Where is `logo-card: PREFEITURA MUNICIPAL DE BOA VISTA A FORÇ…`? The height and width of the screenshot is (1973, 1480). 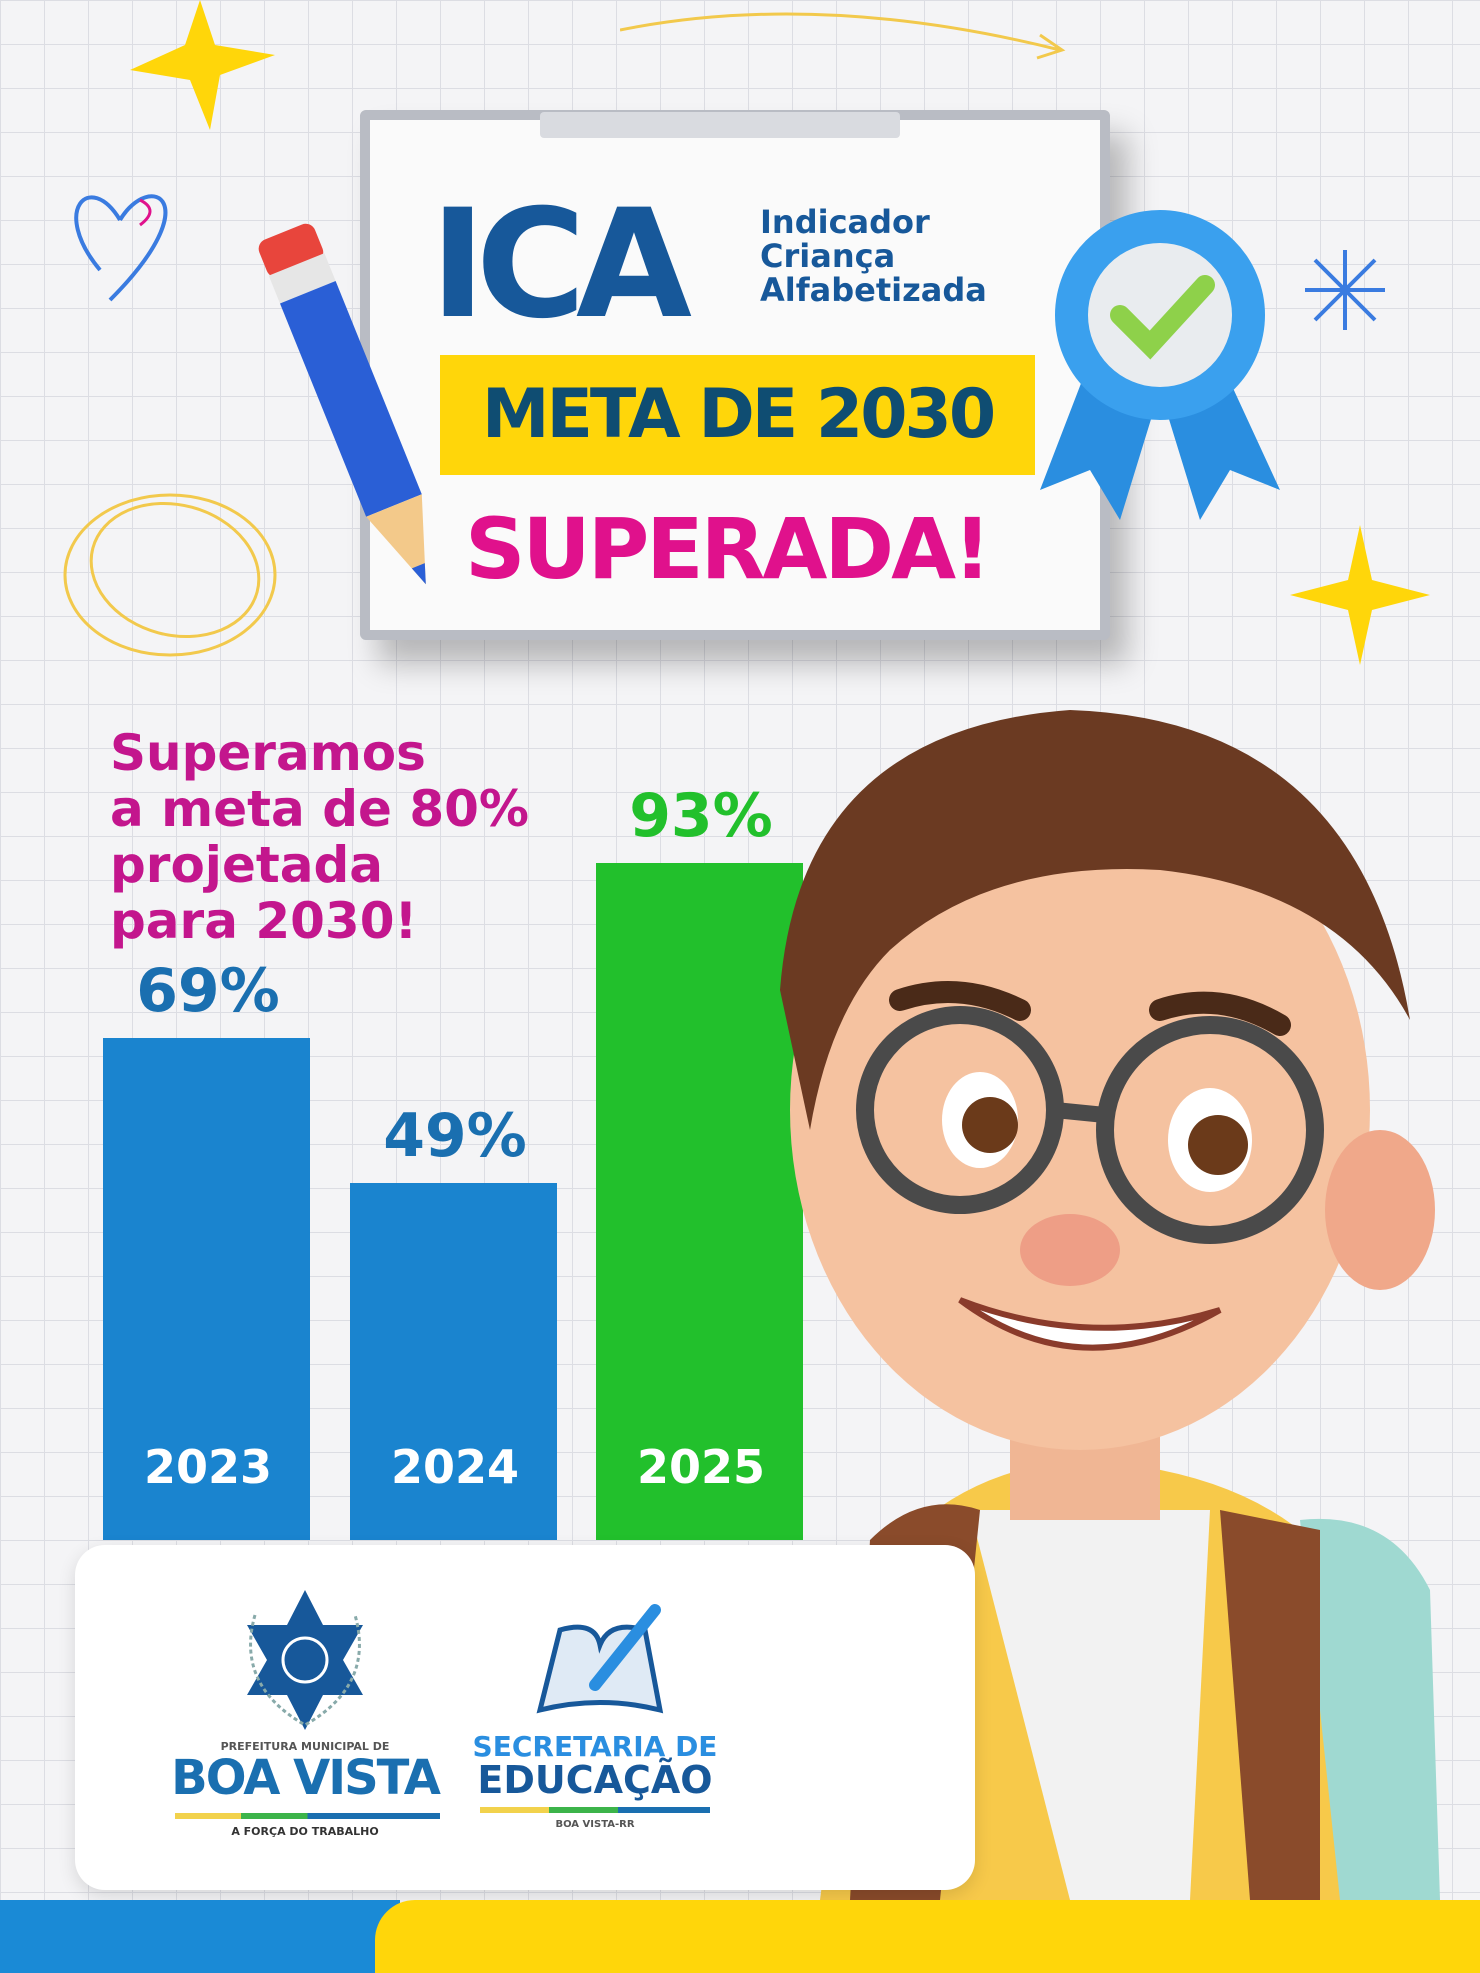 logo-card: PREFEITURA MUNICIPAL DE BOA VISTA A FORÇ… is located at coordinates (525, 1717).